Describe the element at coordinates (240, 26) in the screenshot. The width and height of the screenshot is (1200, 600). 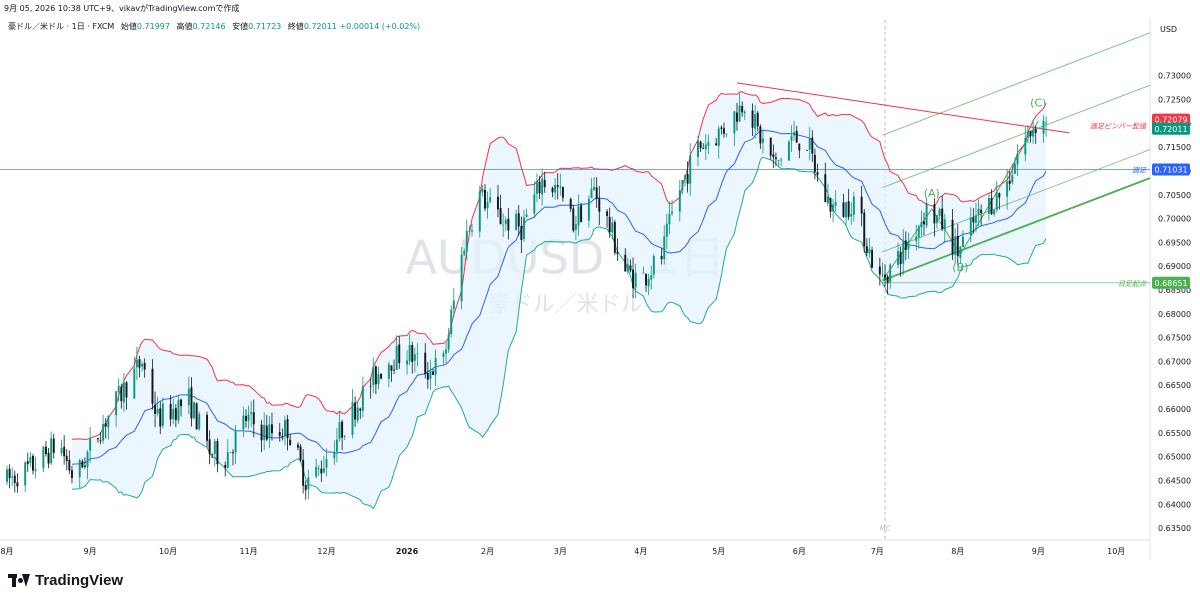
I see `low-label: 安値` at that location.